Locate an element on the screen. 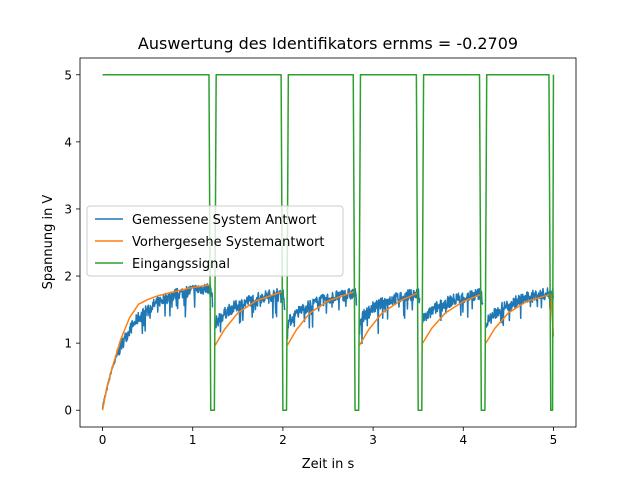 The width and height of the screenshot is (640, 480). legend-label-1: Gemessene System Antwort is located at coordinates (224, 220).